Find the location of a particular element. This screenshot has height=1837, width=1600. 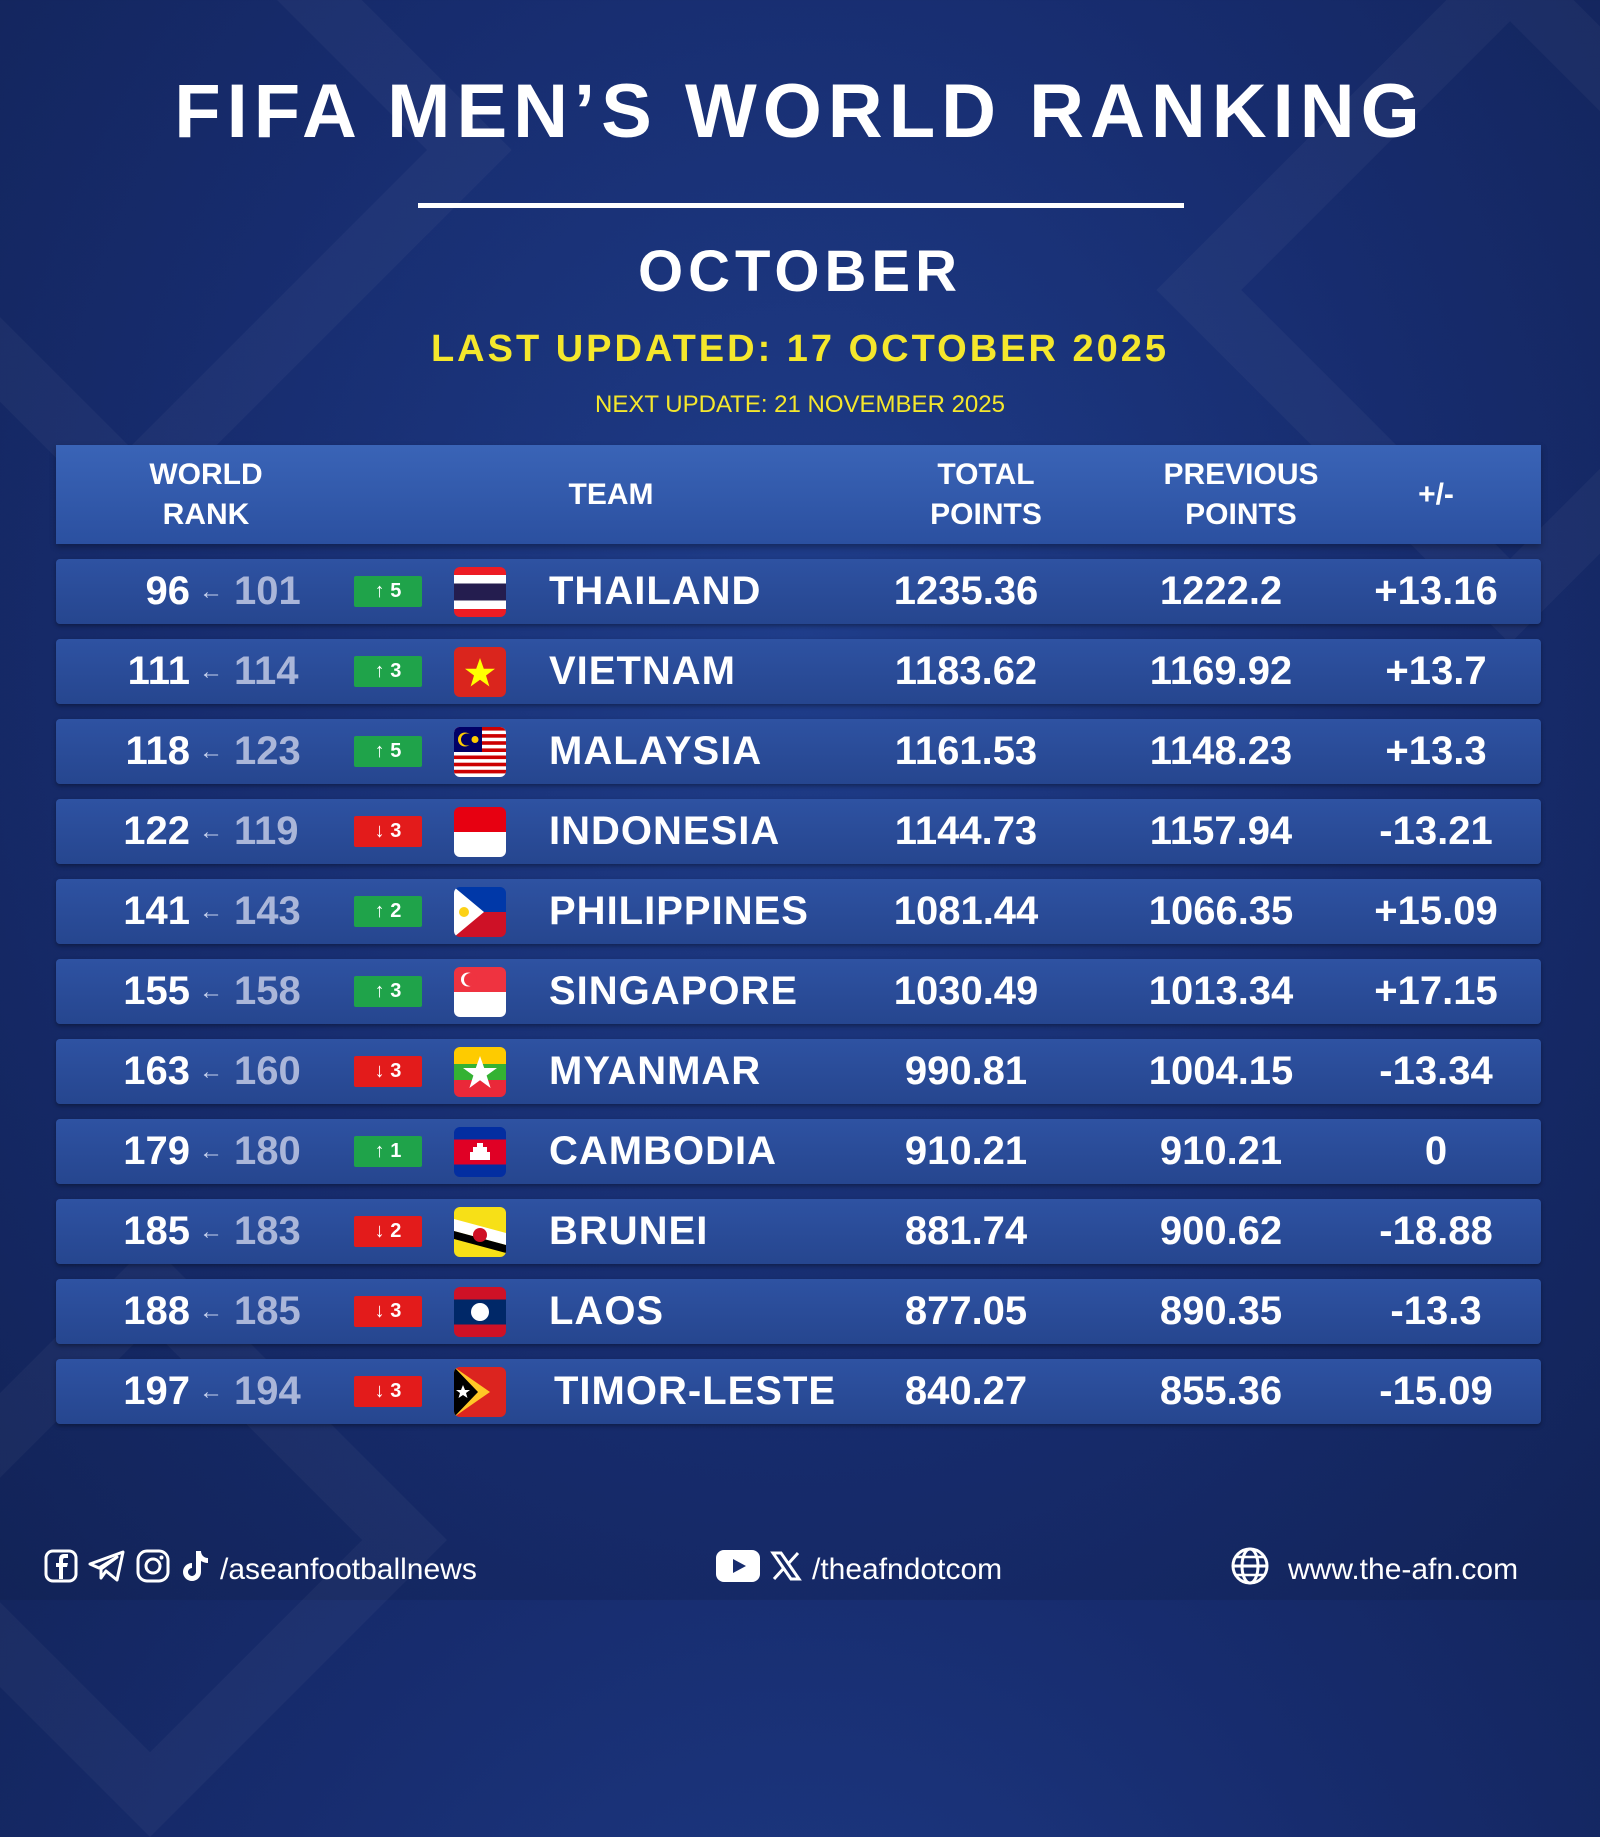

world-rank: 197 is located at coordinates (156, 1391).